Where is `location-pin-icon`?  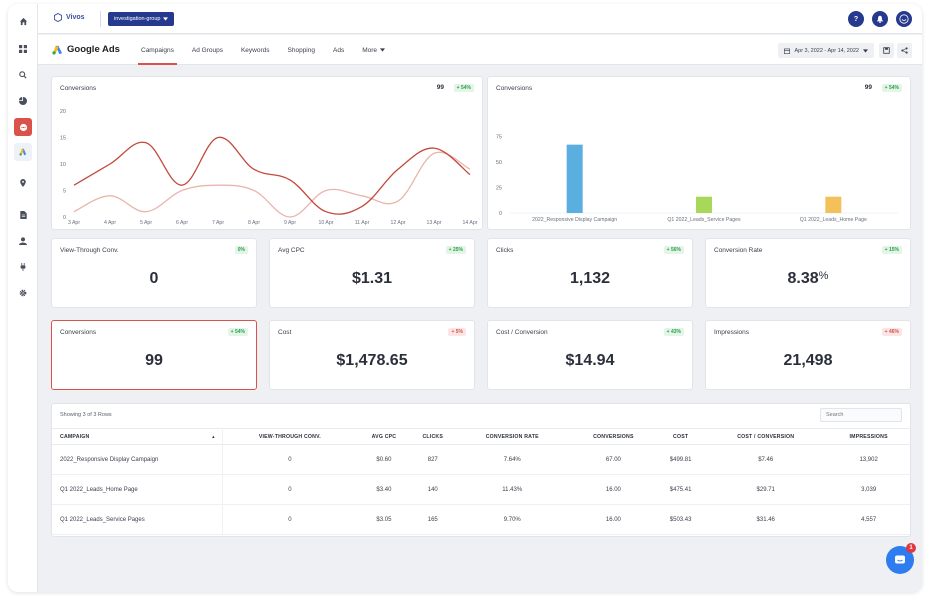
location-pin-icon is located at coordinates (23, 183).